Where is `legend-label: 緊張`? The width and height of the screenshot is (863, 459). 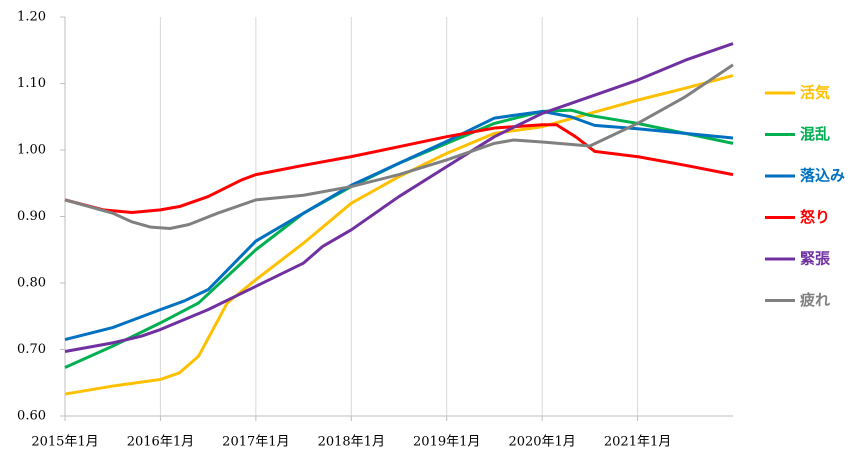 legend-label: 緊張 is located at coordinates (815, 259).